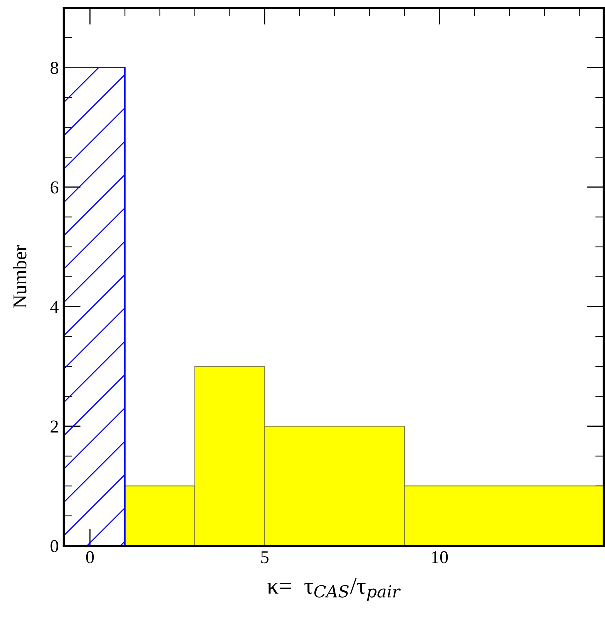  I want to click on y-tick-label: 8, so click(54, 68).